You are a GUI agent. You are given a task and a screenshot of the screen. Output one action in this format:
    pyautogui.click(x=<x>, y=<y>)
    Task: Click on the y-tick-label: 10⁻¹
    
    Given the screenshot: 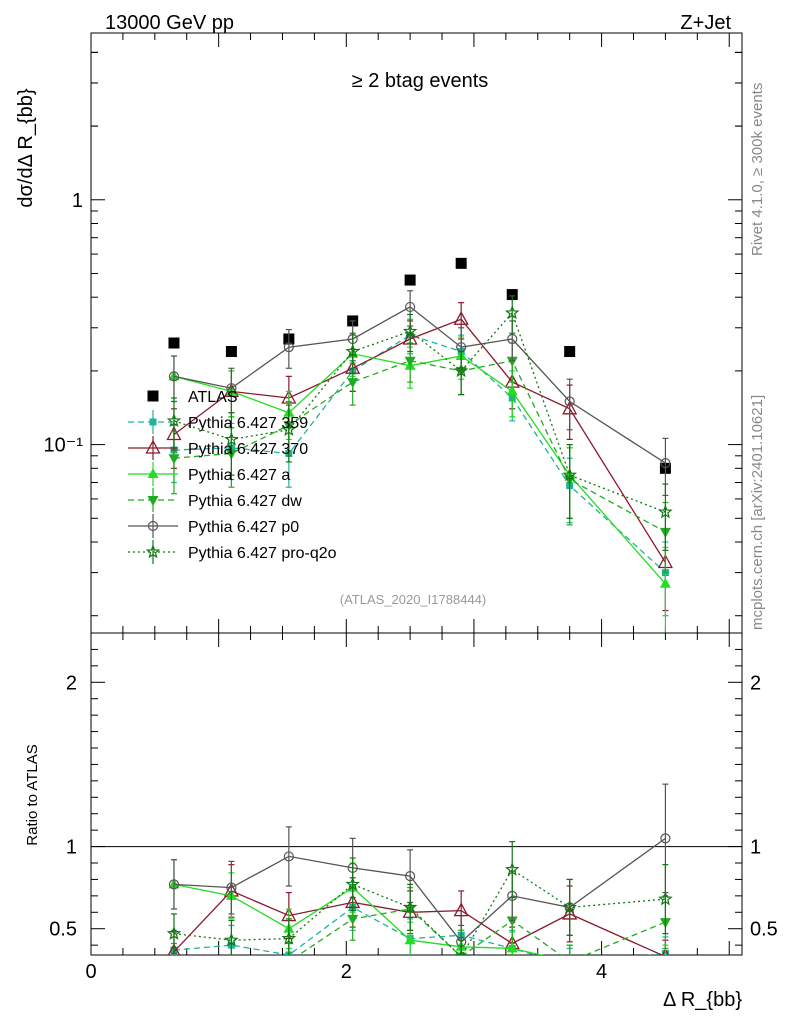 What is the action you would take?
    pyautogui.click(x=64, y=446)
    